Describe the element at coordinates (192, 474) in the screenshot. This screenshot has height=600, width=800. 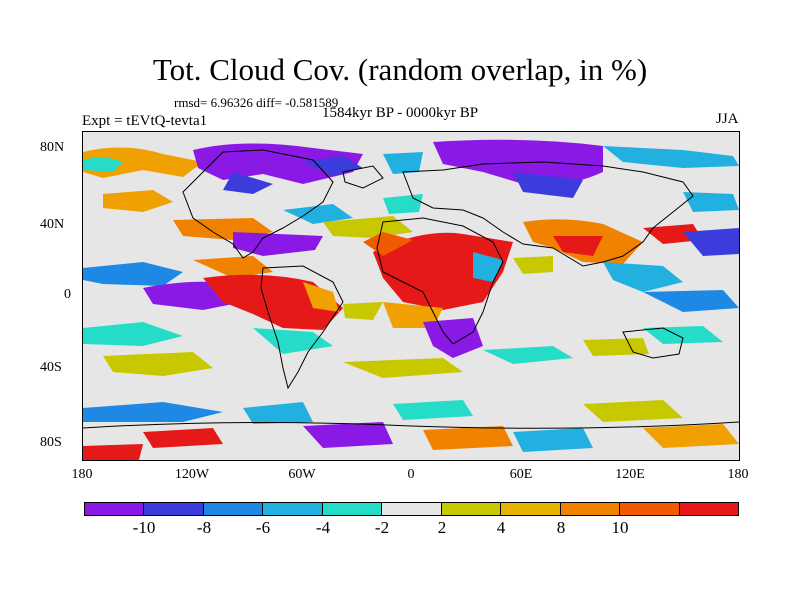
I see `lon-label: 120W` at that location.